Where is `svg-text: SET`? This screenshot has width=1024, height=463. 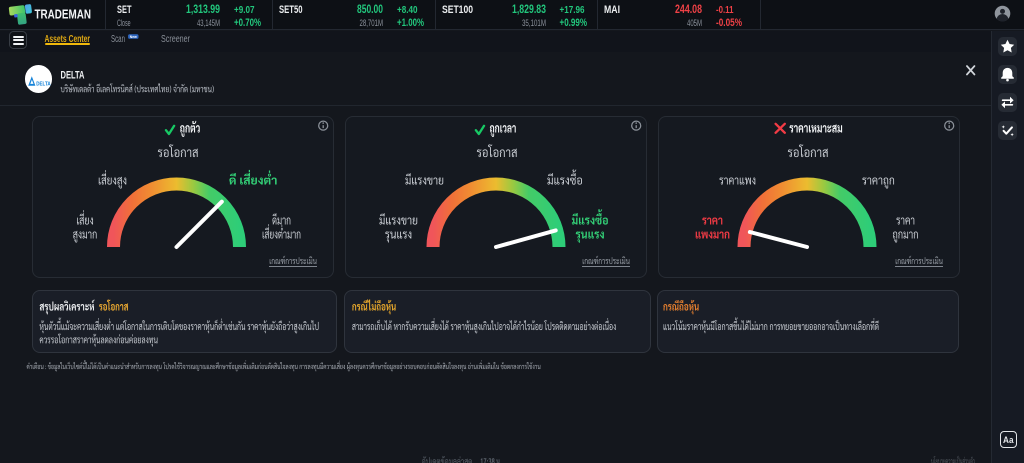 svg-text: SET is located at coordinates (124, 10).